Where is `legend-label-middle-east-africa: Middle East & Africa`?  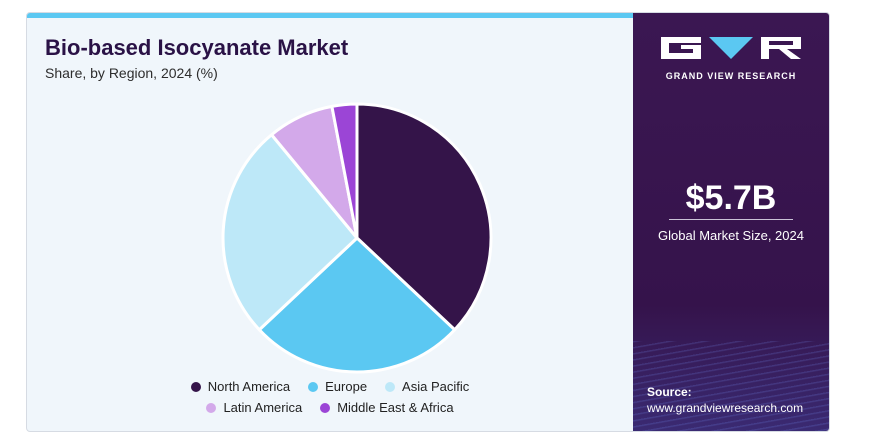
legend-label-middle-east-africa: Middle East & Africa is located at coordinates (395, 407).